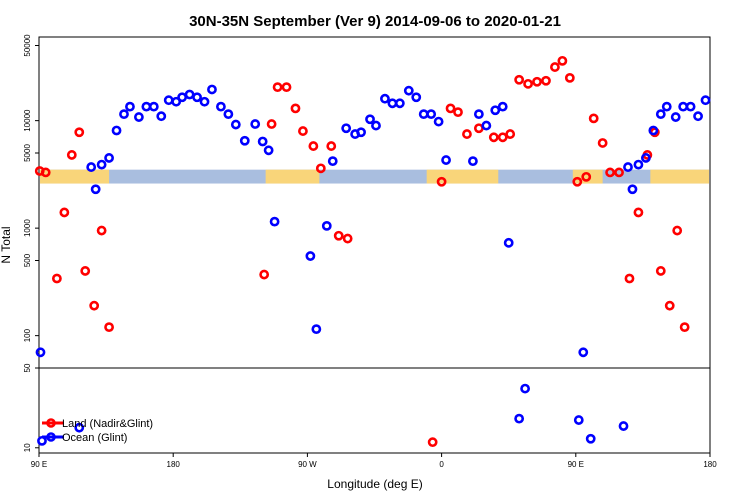  I want to click on upper-y-tick-label-2: 1000, so click(27, 228).